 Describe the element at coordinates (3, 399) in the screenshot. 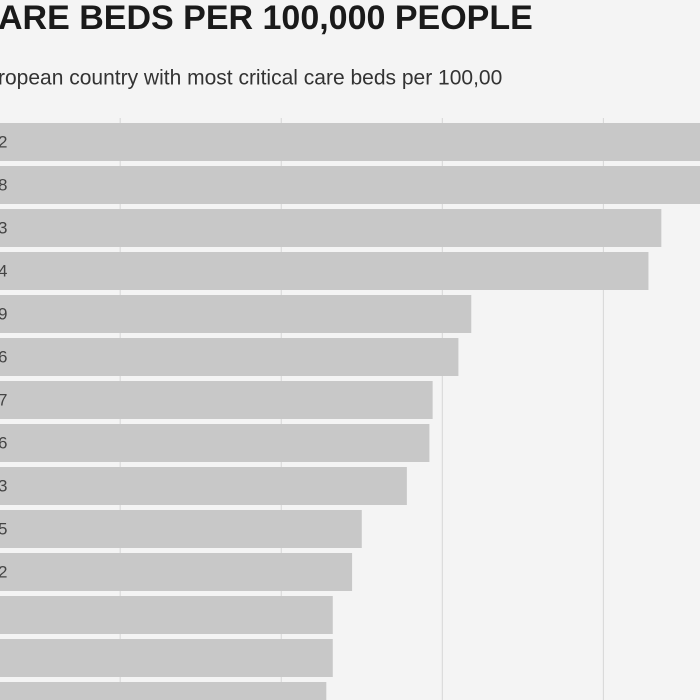

I see `category-label: 7` at that location.